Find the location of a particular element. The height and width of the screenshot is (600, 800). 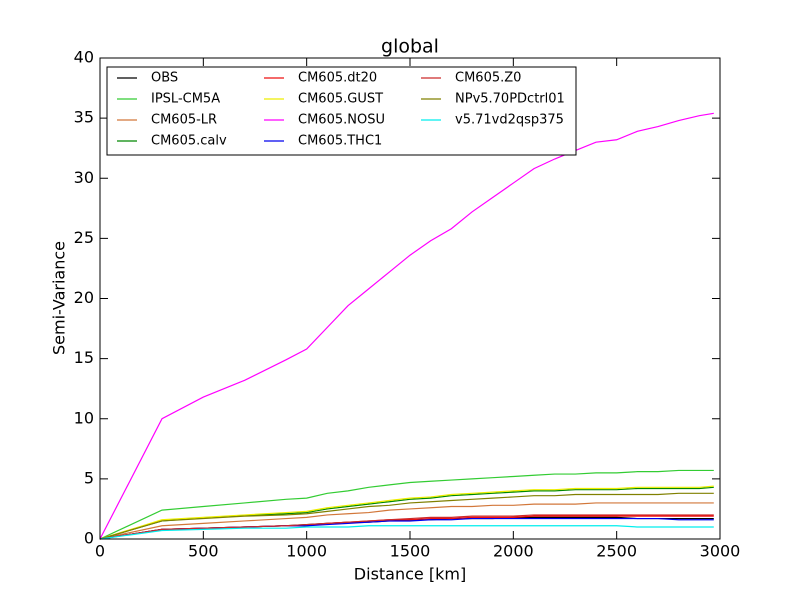

x-tick-label: 2500 is located at coordinates (616, 551).